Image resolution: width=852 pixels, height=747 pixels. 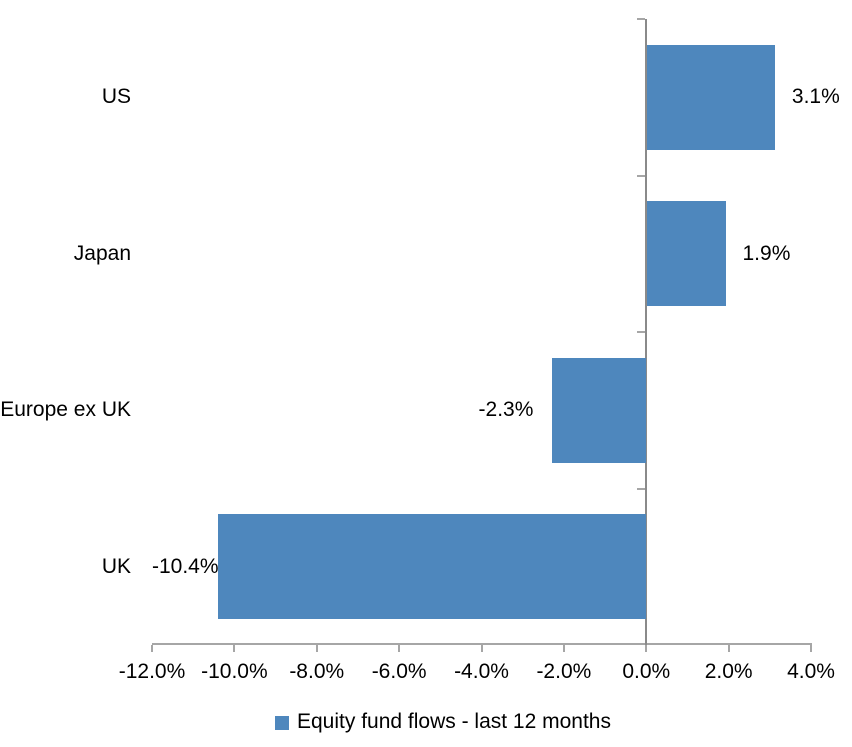 What do you see at coordinates (65, 410) in the screenshot?
I see `category-label: Europe ex UK` at bounding box center [65, 410].